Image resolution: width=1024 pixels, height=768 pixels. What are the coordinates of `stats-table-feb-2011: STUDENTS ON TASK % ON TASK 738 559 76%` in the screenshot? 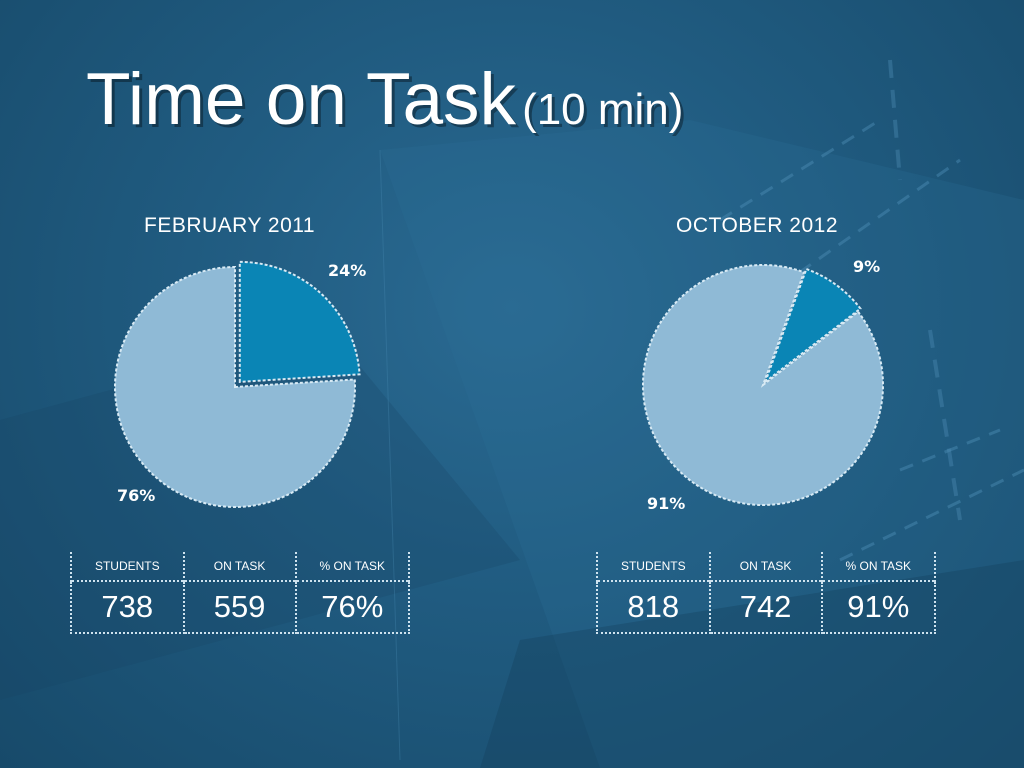 It's located at (240, 593).